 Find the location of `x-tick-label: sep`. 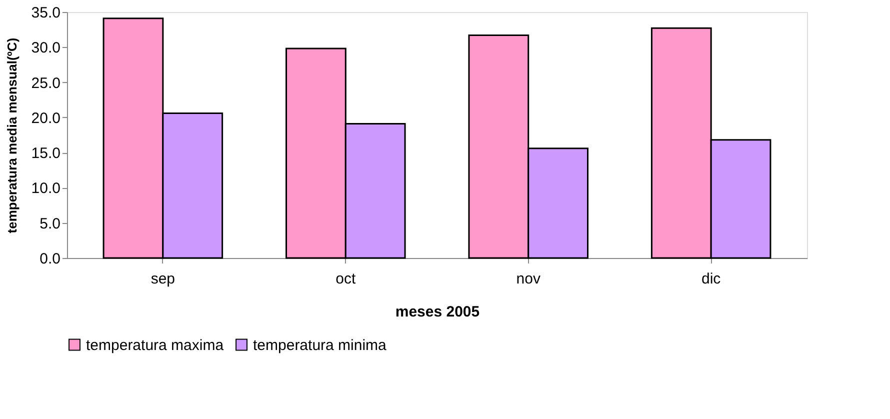

x-tick-label: sep is located at coordinates (163, 279).